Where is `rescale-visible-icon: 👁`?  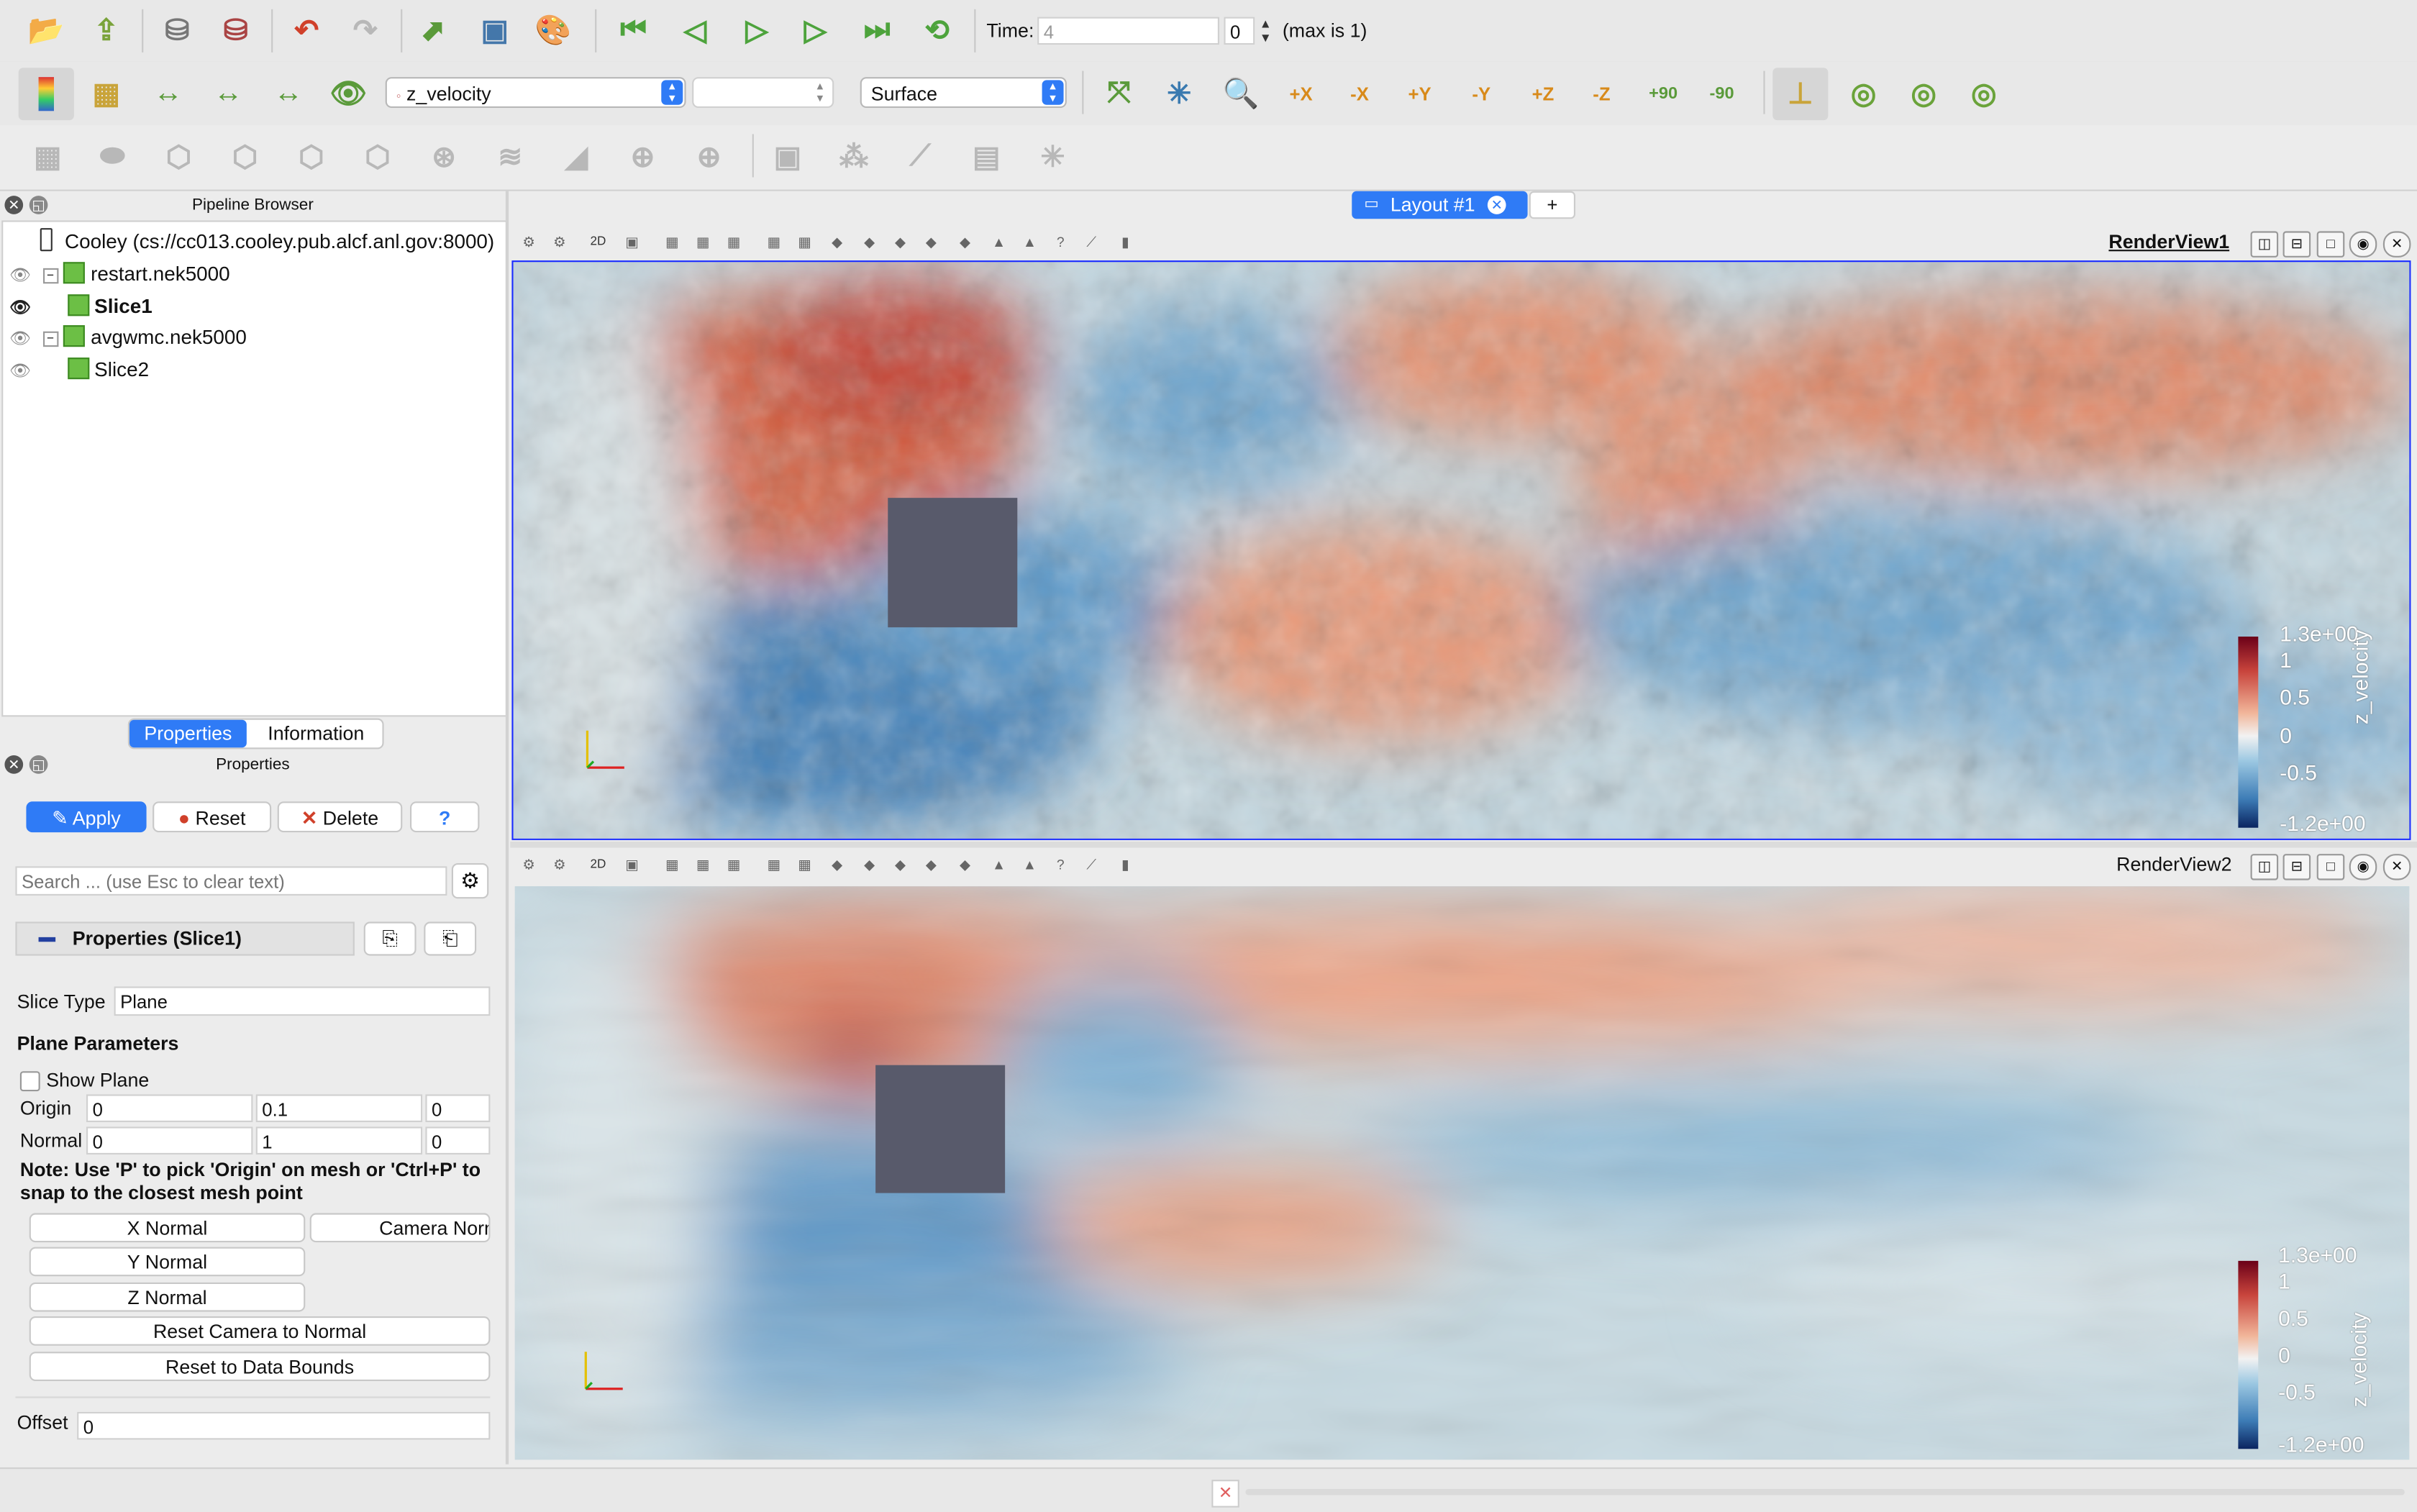 rescale-visible-icon: 👁 is located at coordinates (348, 94).